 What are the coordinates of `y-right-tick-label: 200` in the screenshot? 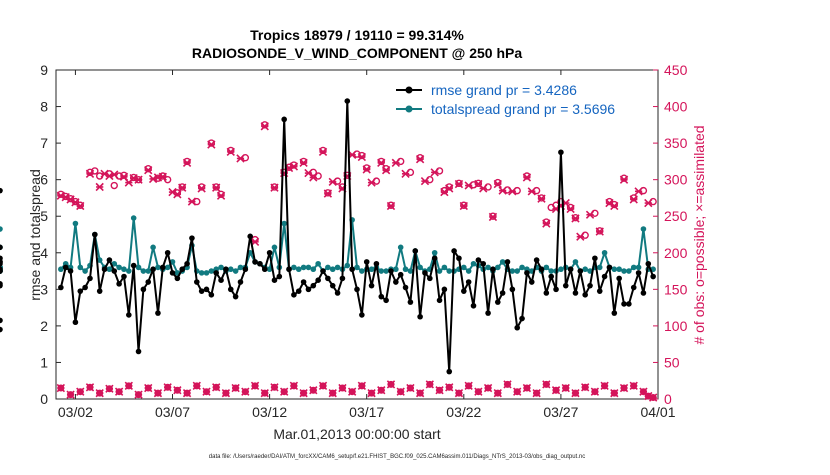 It's located at (676, 253).